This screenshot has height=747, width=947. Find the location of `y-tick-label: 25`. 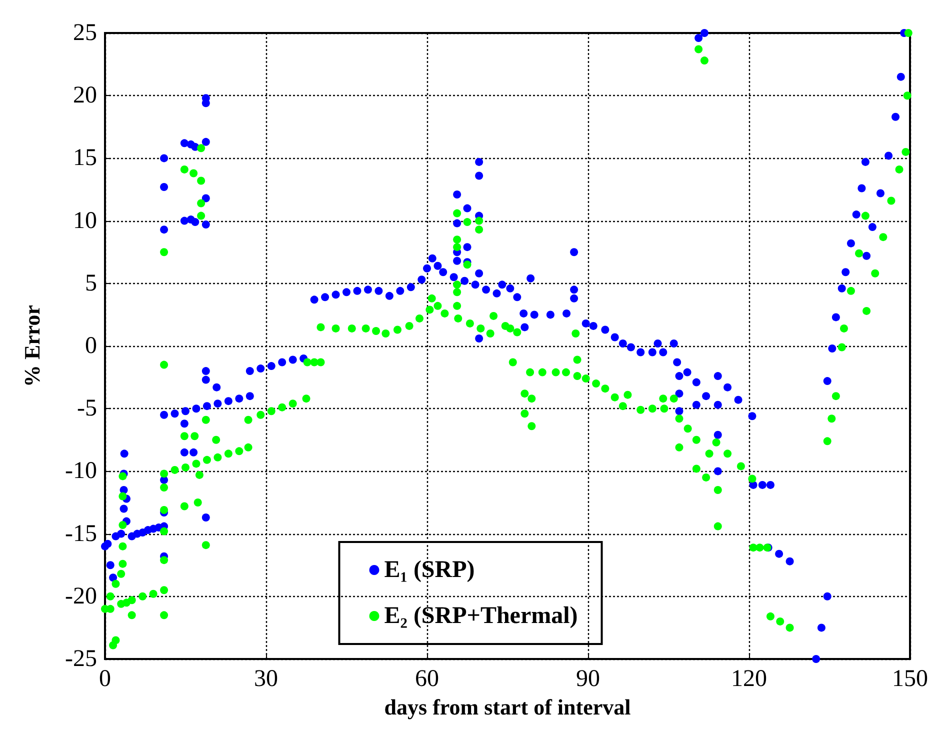

y-tick-label: 25 is located at coordinates (85, 33).